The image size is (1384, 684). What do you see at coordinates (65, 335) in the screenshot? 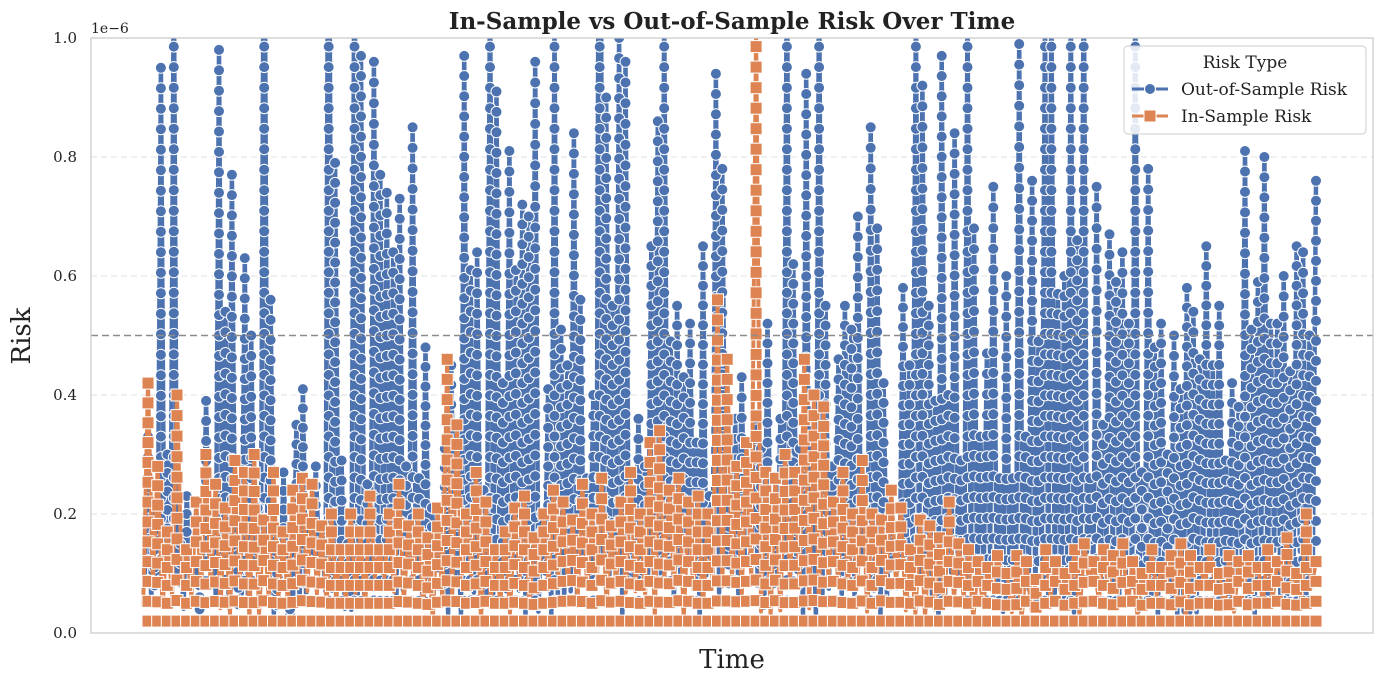
I see `y-tick-labels: 0.0 0.2 0.4 0.6 0.8 1.0` at bounding box center [65, 335].